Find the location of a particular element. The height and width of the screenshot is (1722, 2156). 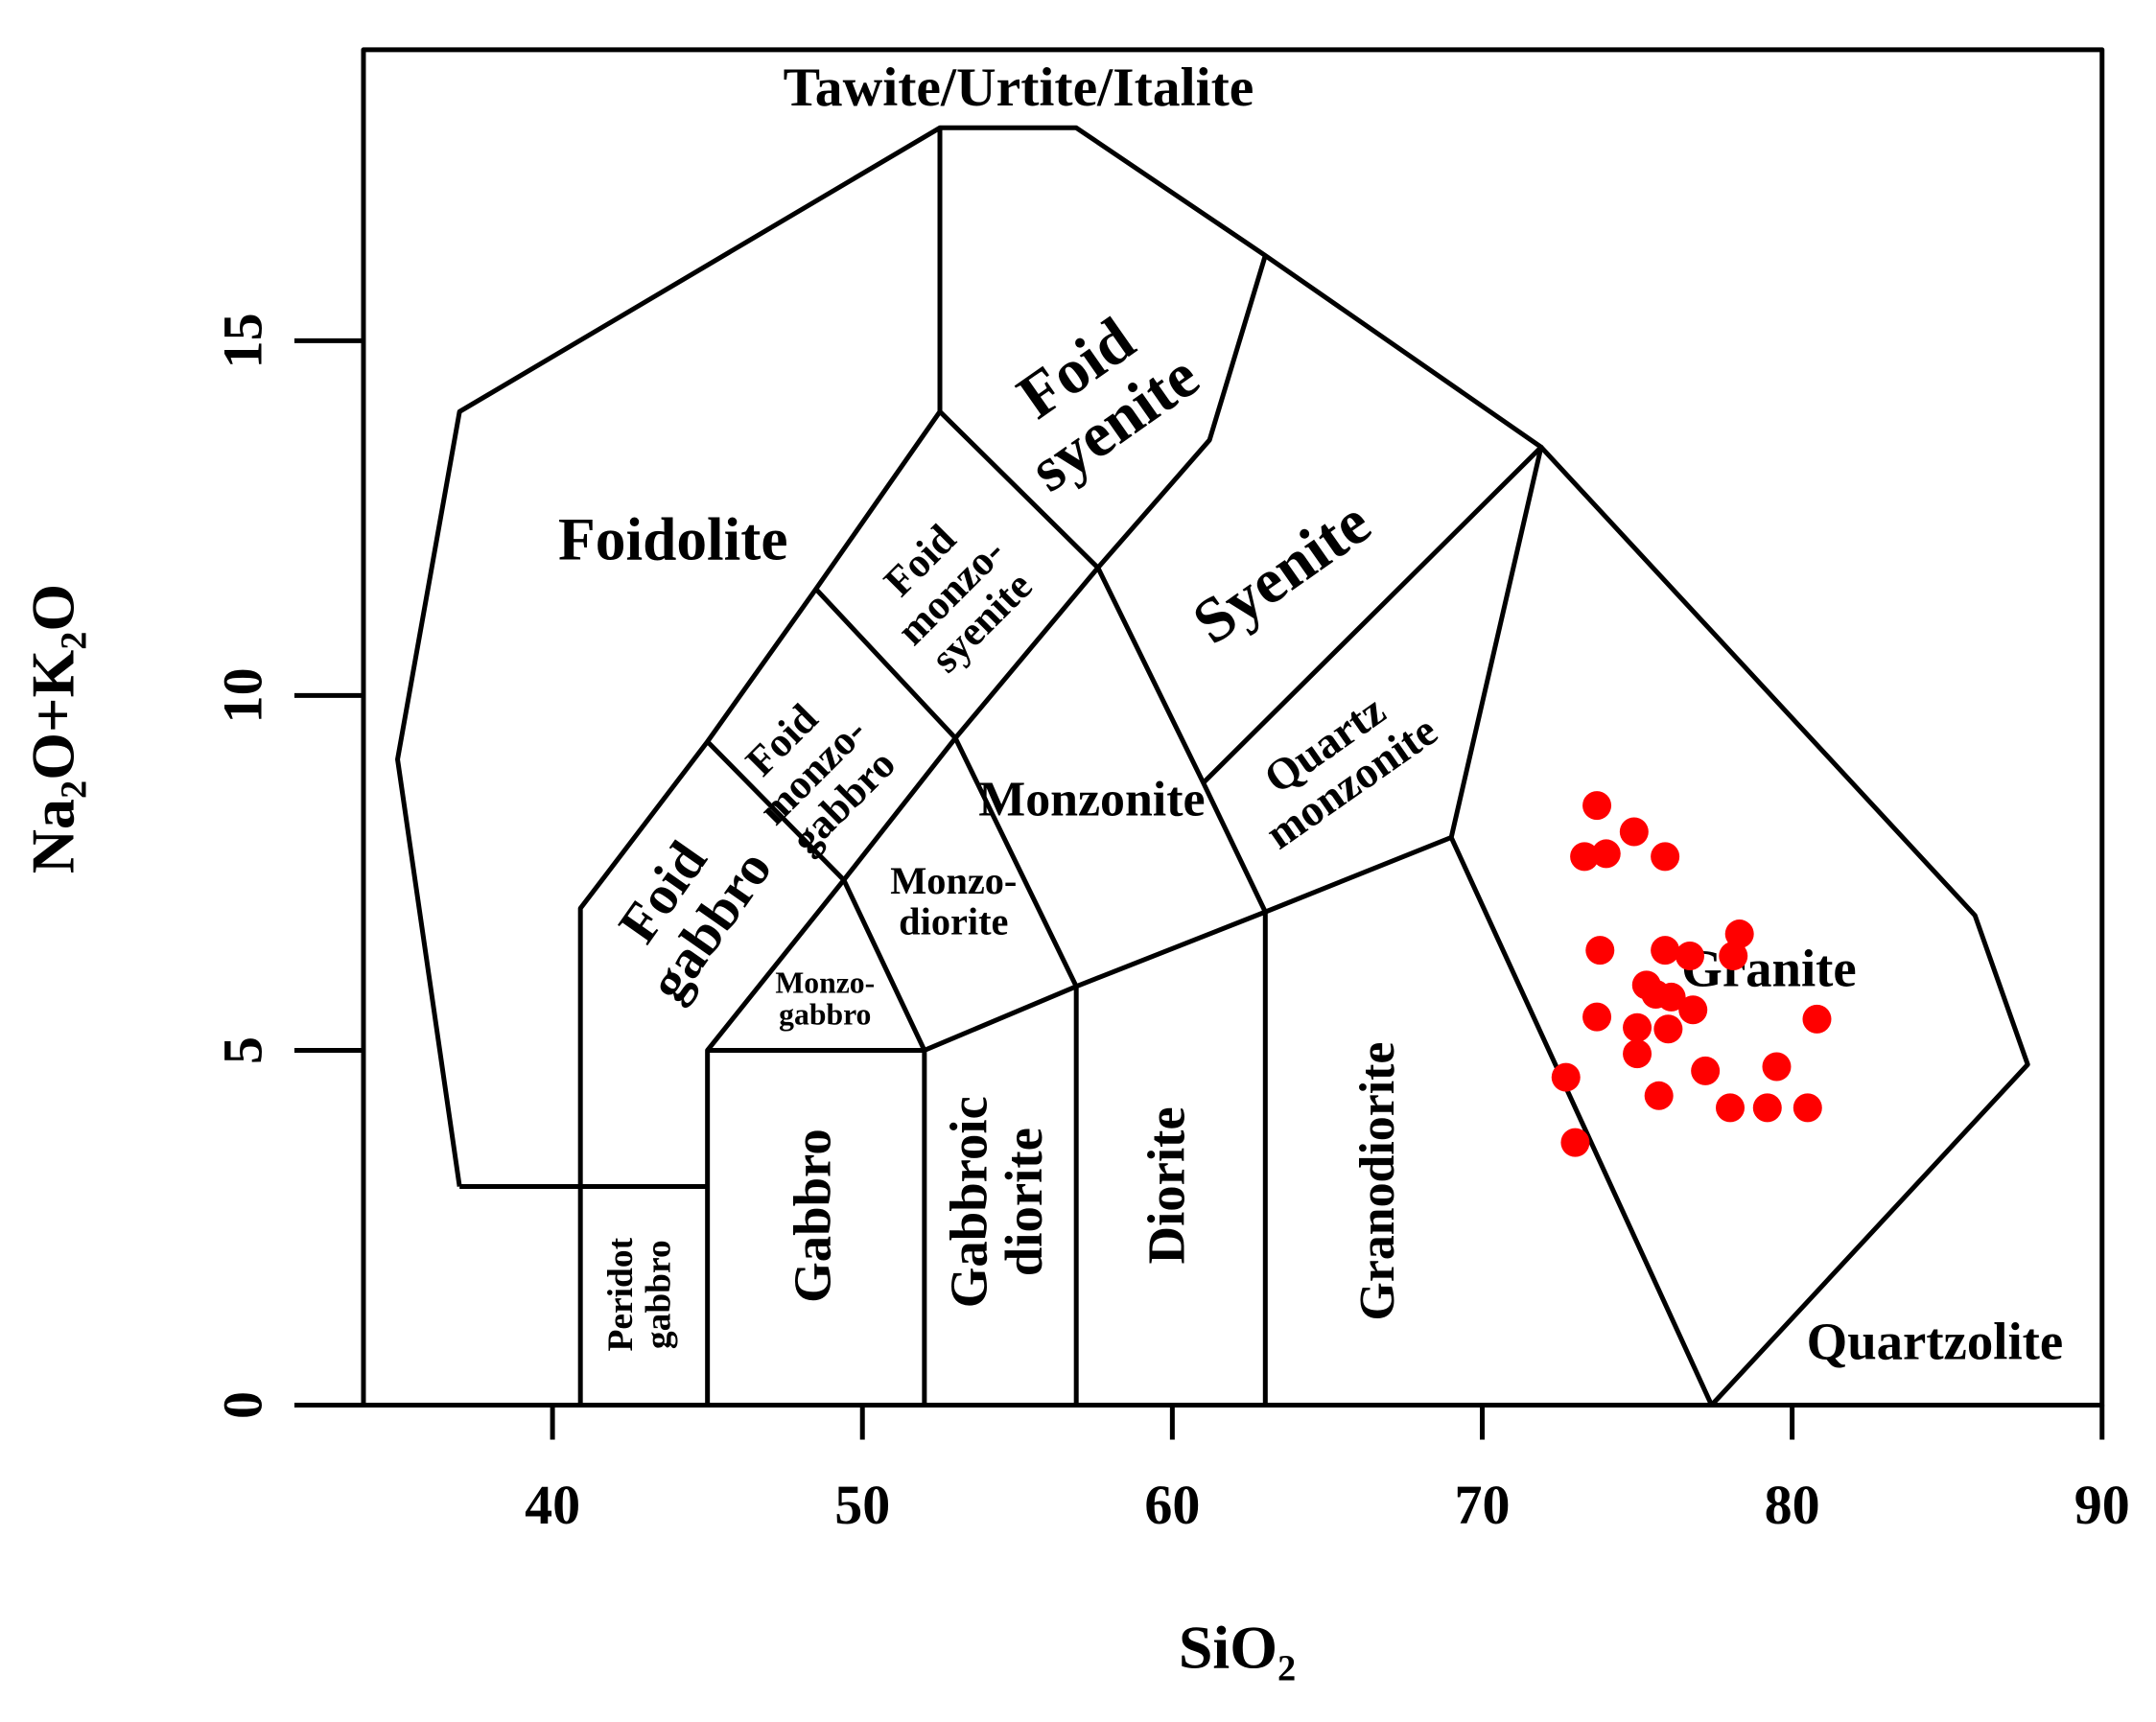

field-label: Granite is located at coordinates (1768, 968).